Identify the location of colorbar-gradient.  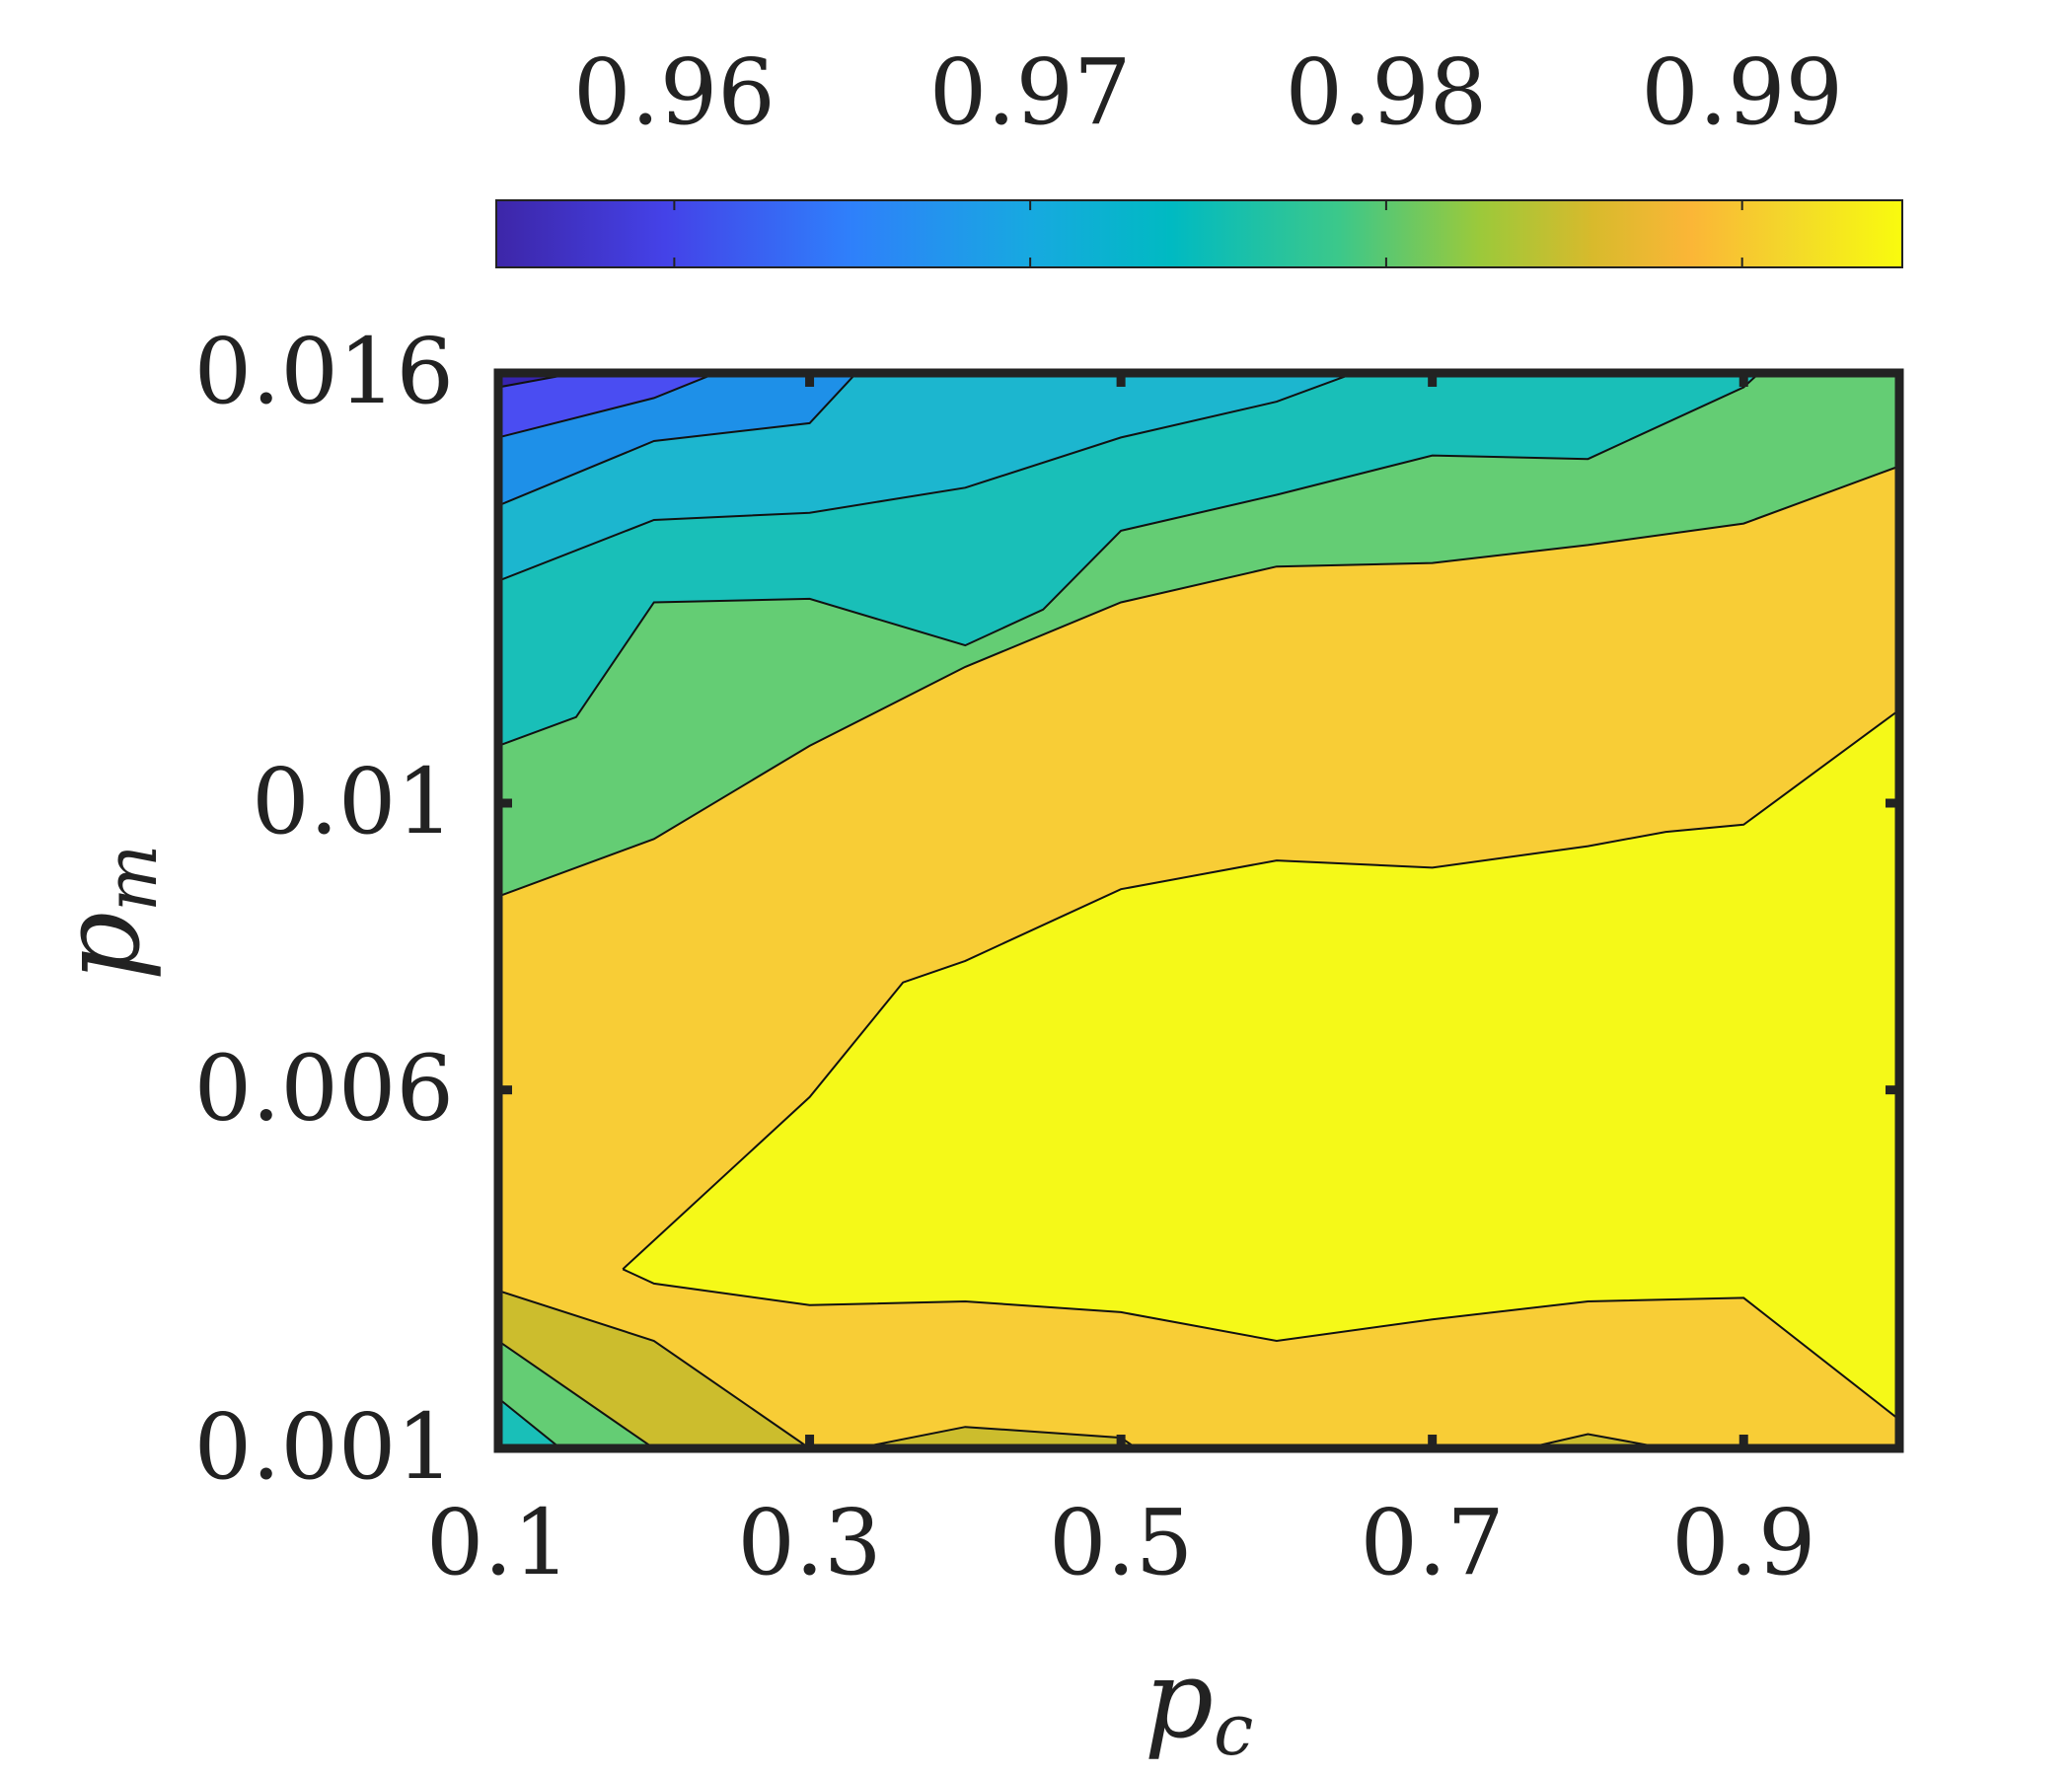
(1199, 234).